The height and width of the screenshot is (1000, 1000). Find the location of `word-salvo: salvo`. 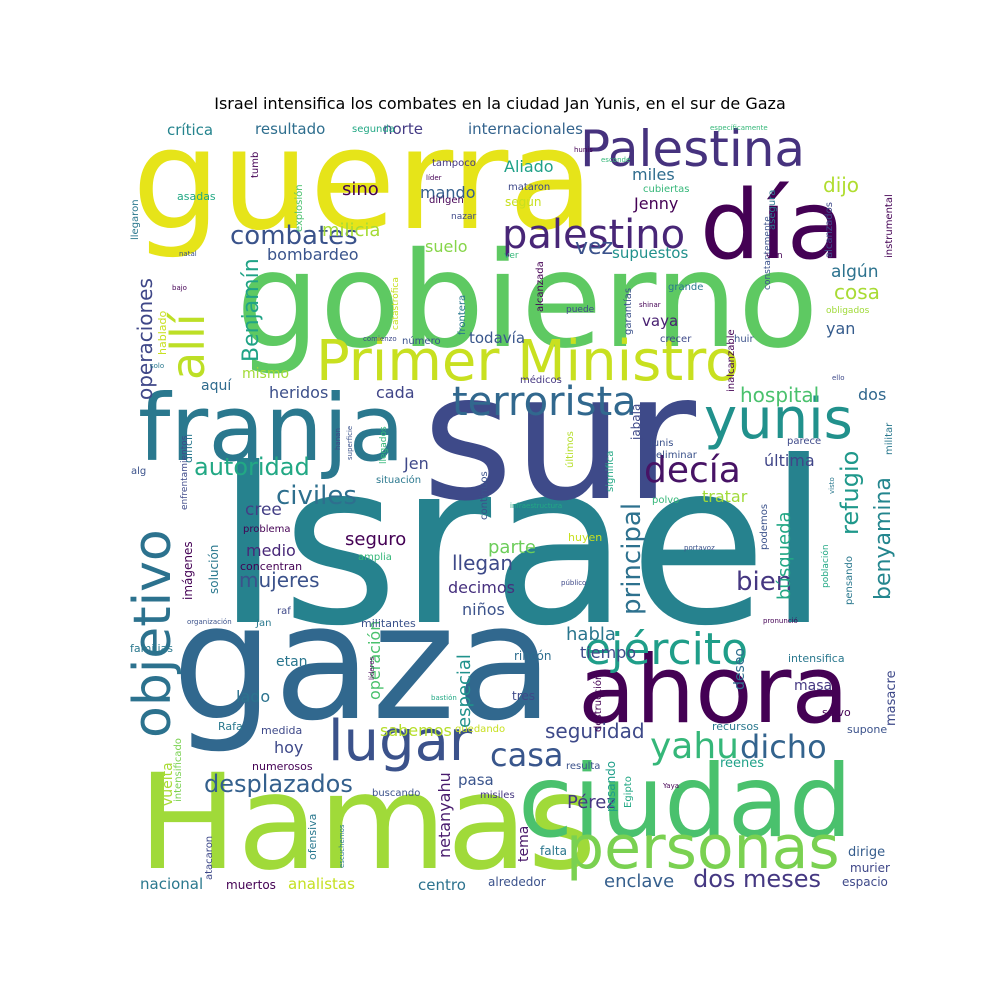

word-salvo: salvo is located at coordinates (836, 712).